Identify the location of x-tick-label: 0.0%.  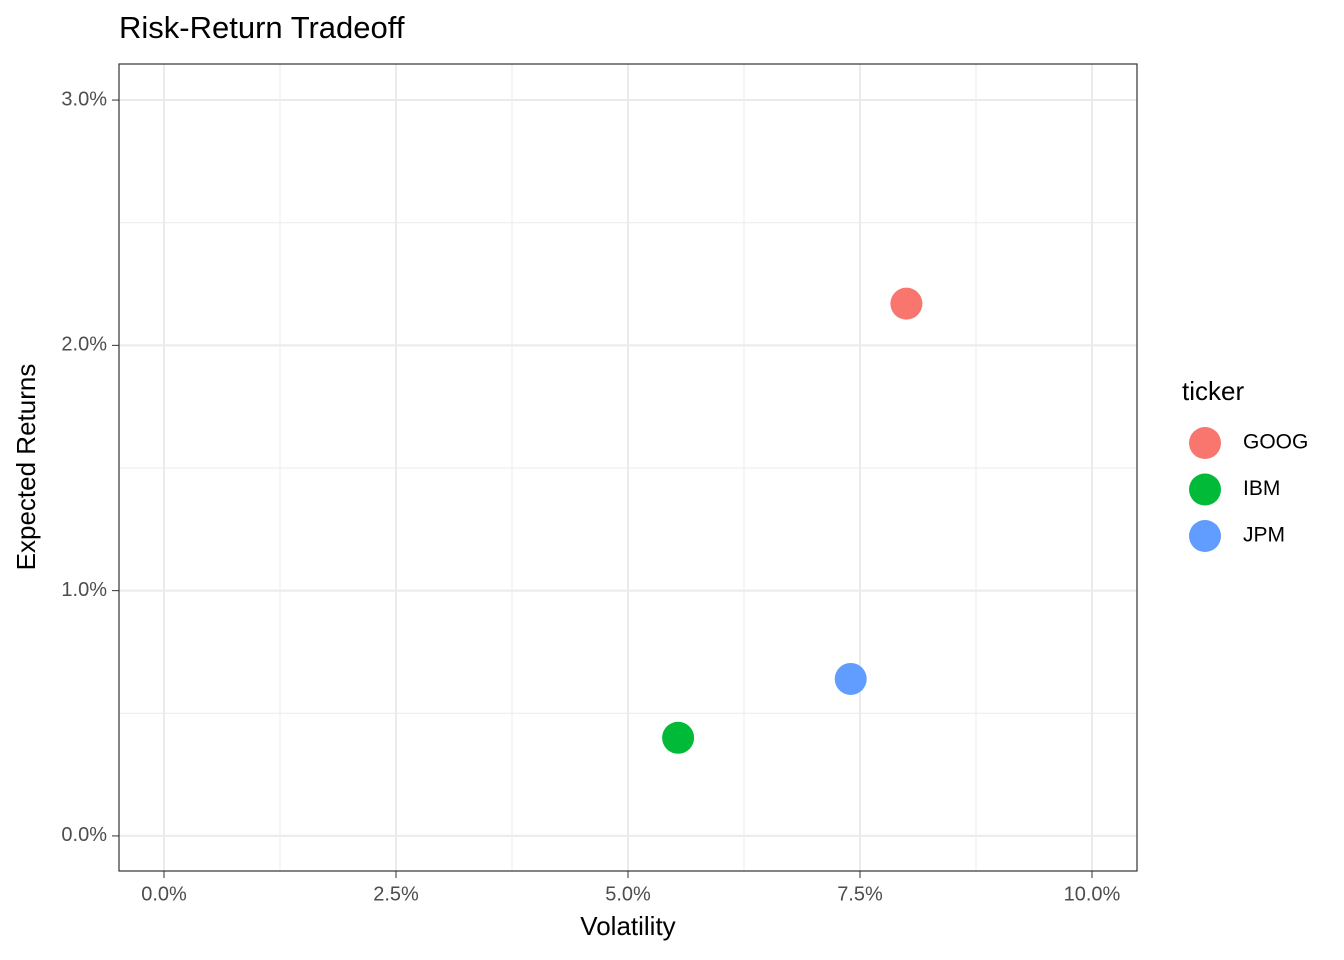
(164, 894).